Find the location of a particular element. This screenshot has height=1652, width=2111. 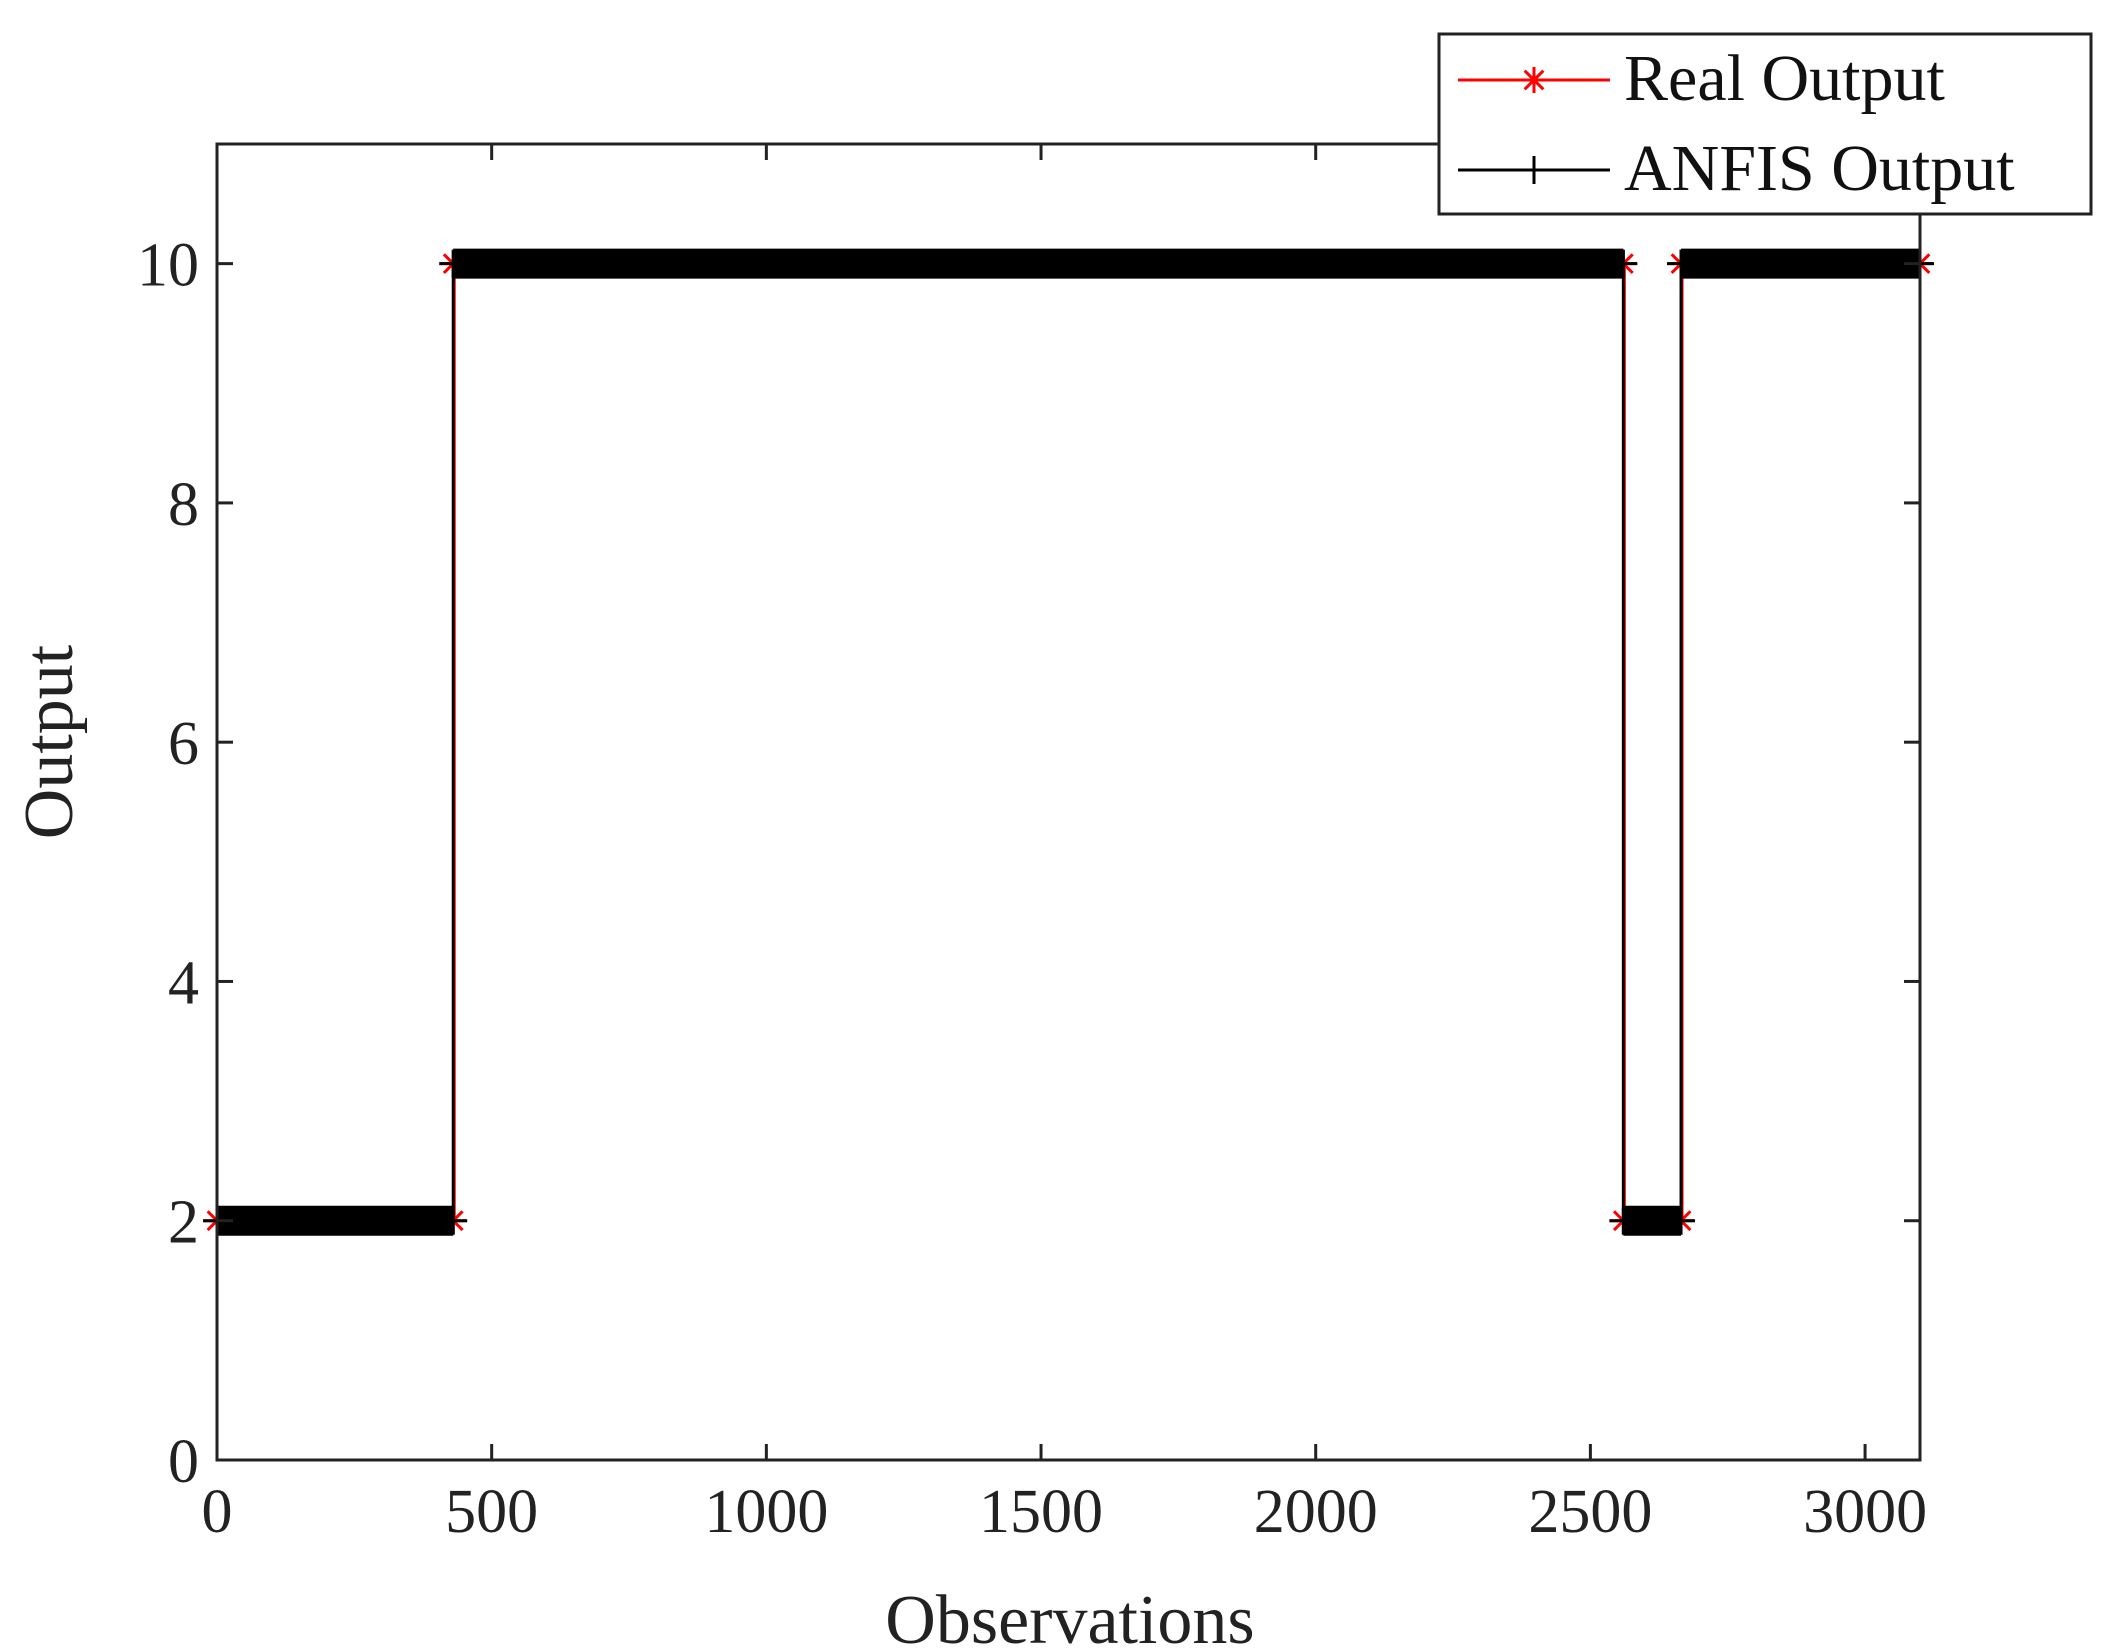

x-tick-label-0: 0 is located at coordinates (217, 1512).